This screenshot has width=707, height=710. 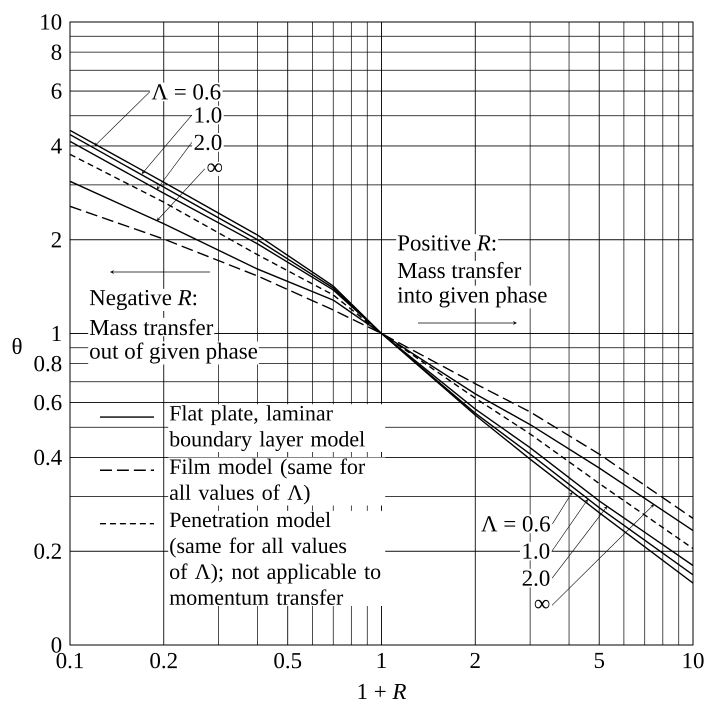 I want to click on y-tick-label: 0.6, so click(x=48, y=402).